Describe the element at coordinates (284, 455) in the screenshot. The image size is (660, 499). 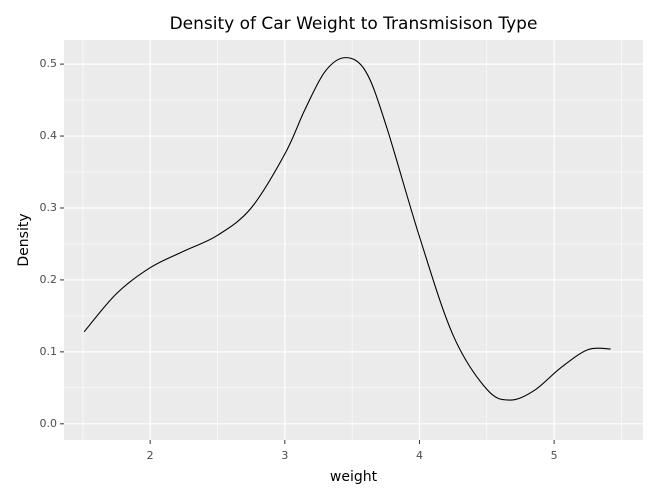
I see `x-tick-label: 3` at that location.